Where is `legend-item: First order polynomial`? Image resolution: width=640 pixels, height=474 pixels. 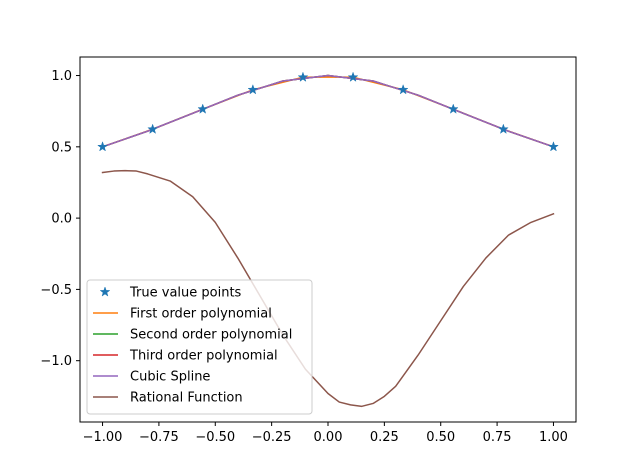
legend-item: First order polynomial is located at coordinates (182, 314).